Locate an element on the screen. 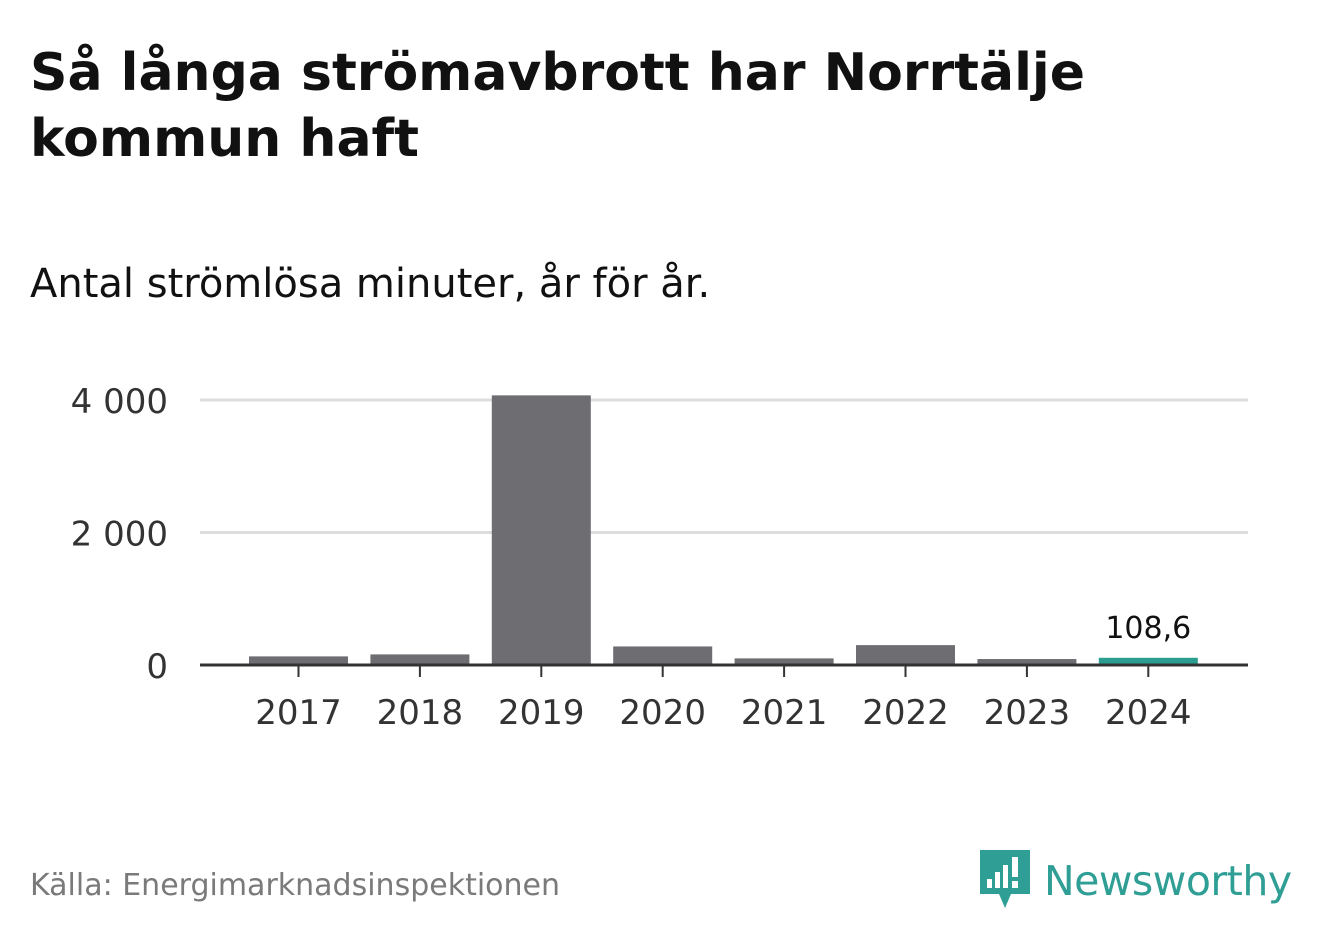 This screenshot has width=1322, height=939. bar-2018 is located at coordinates (420, 659).